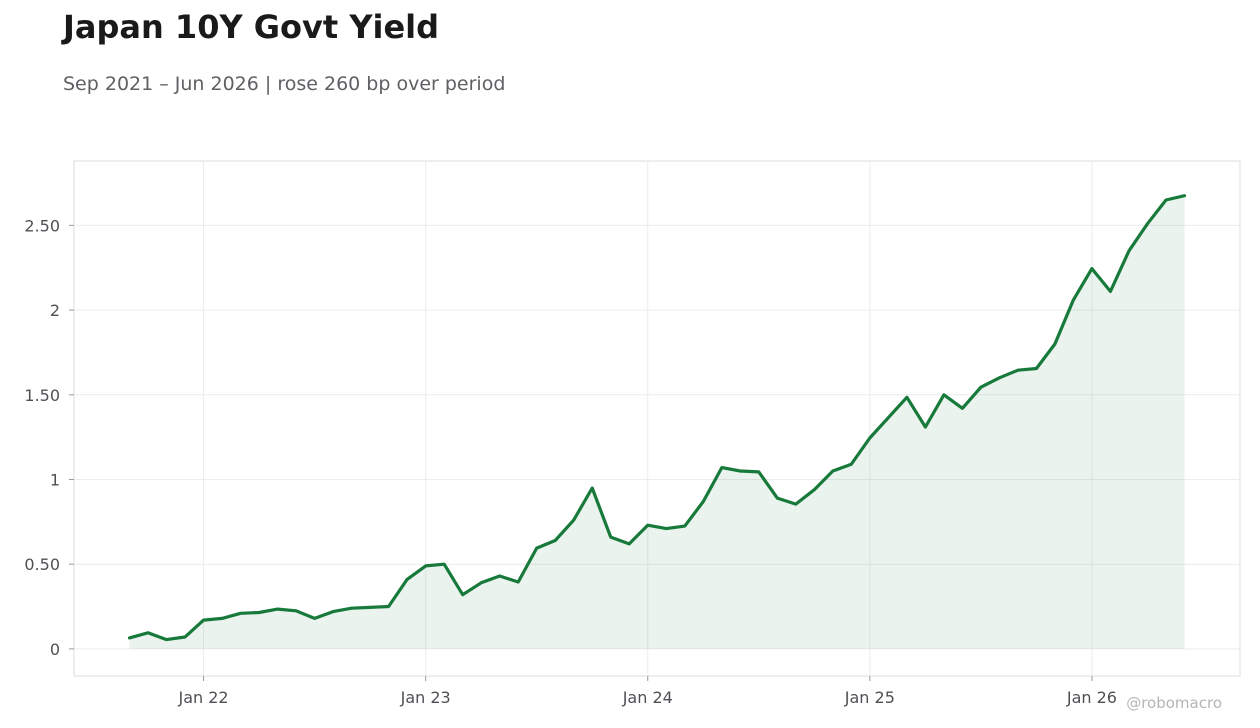 Image resolution: width=1260 pixels, height=728 pixels. What do you see at coordinates (647, 697) in the screenshot?
I see `x-tick-label: Jan 24` at bounding box center [647, 697].